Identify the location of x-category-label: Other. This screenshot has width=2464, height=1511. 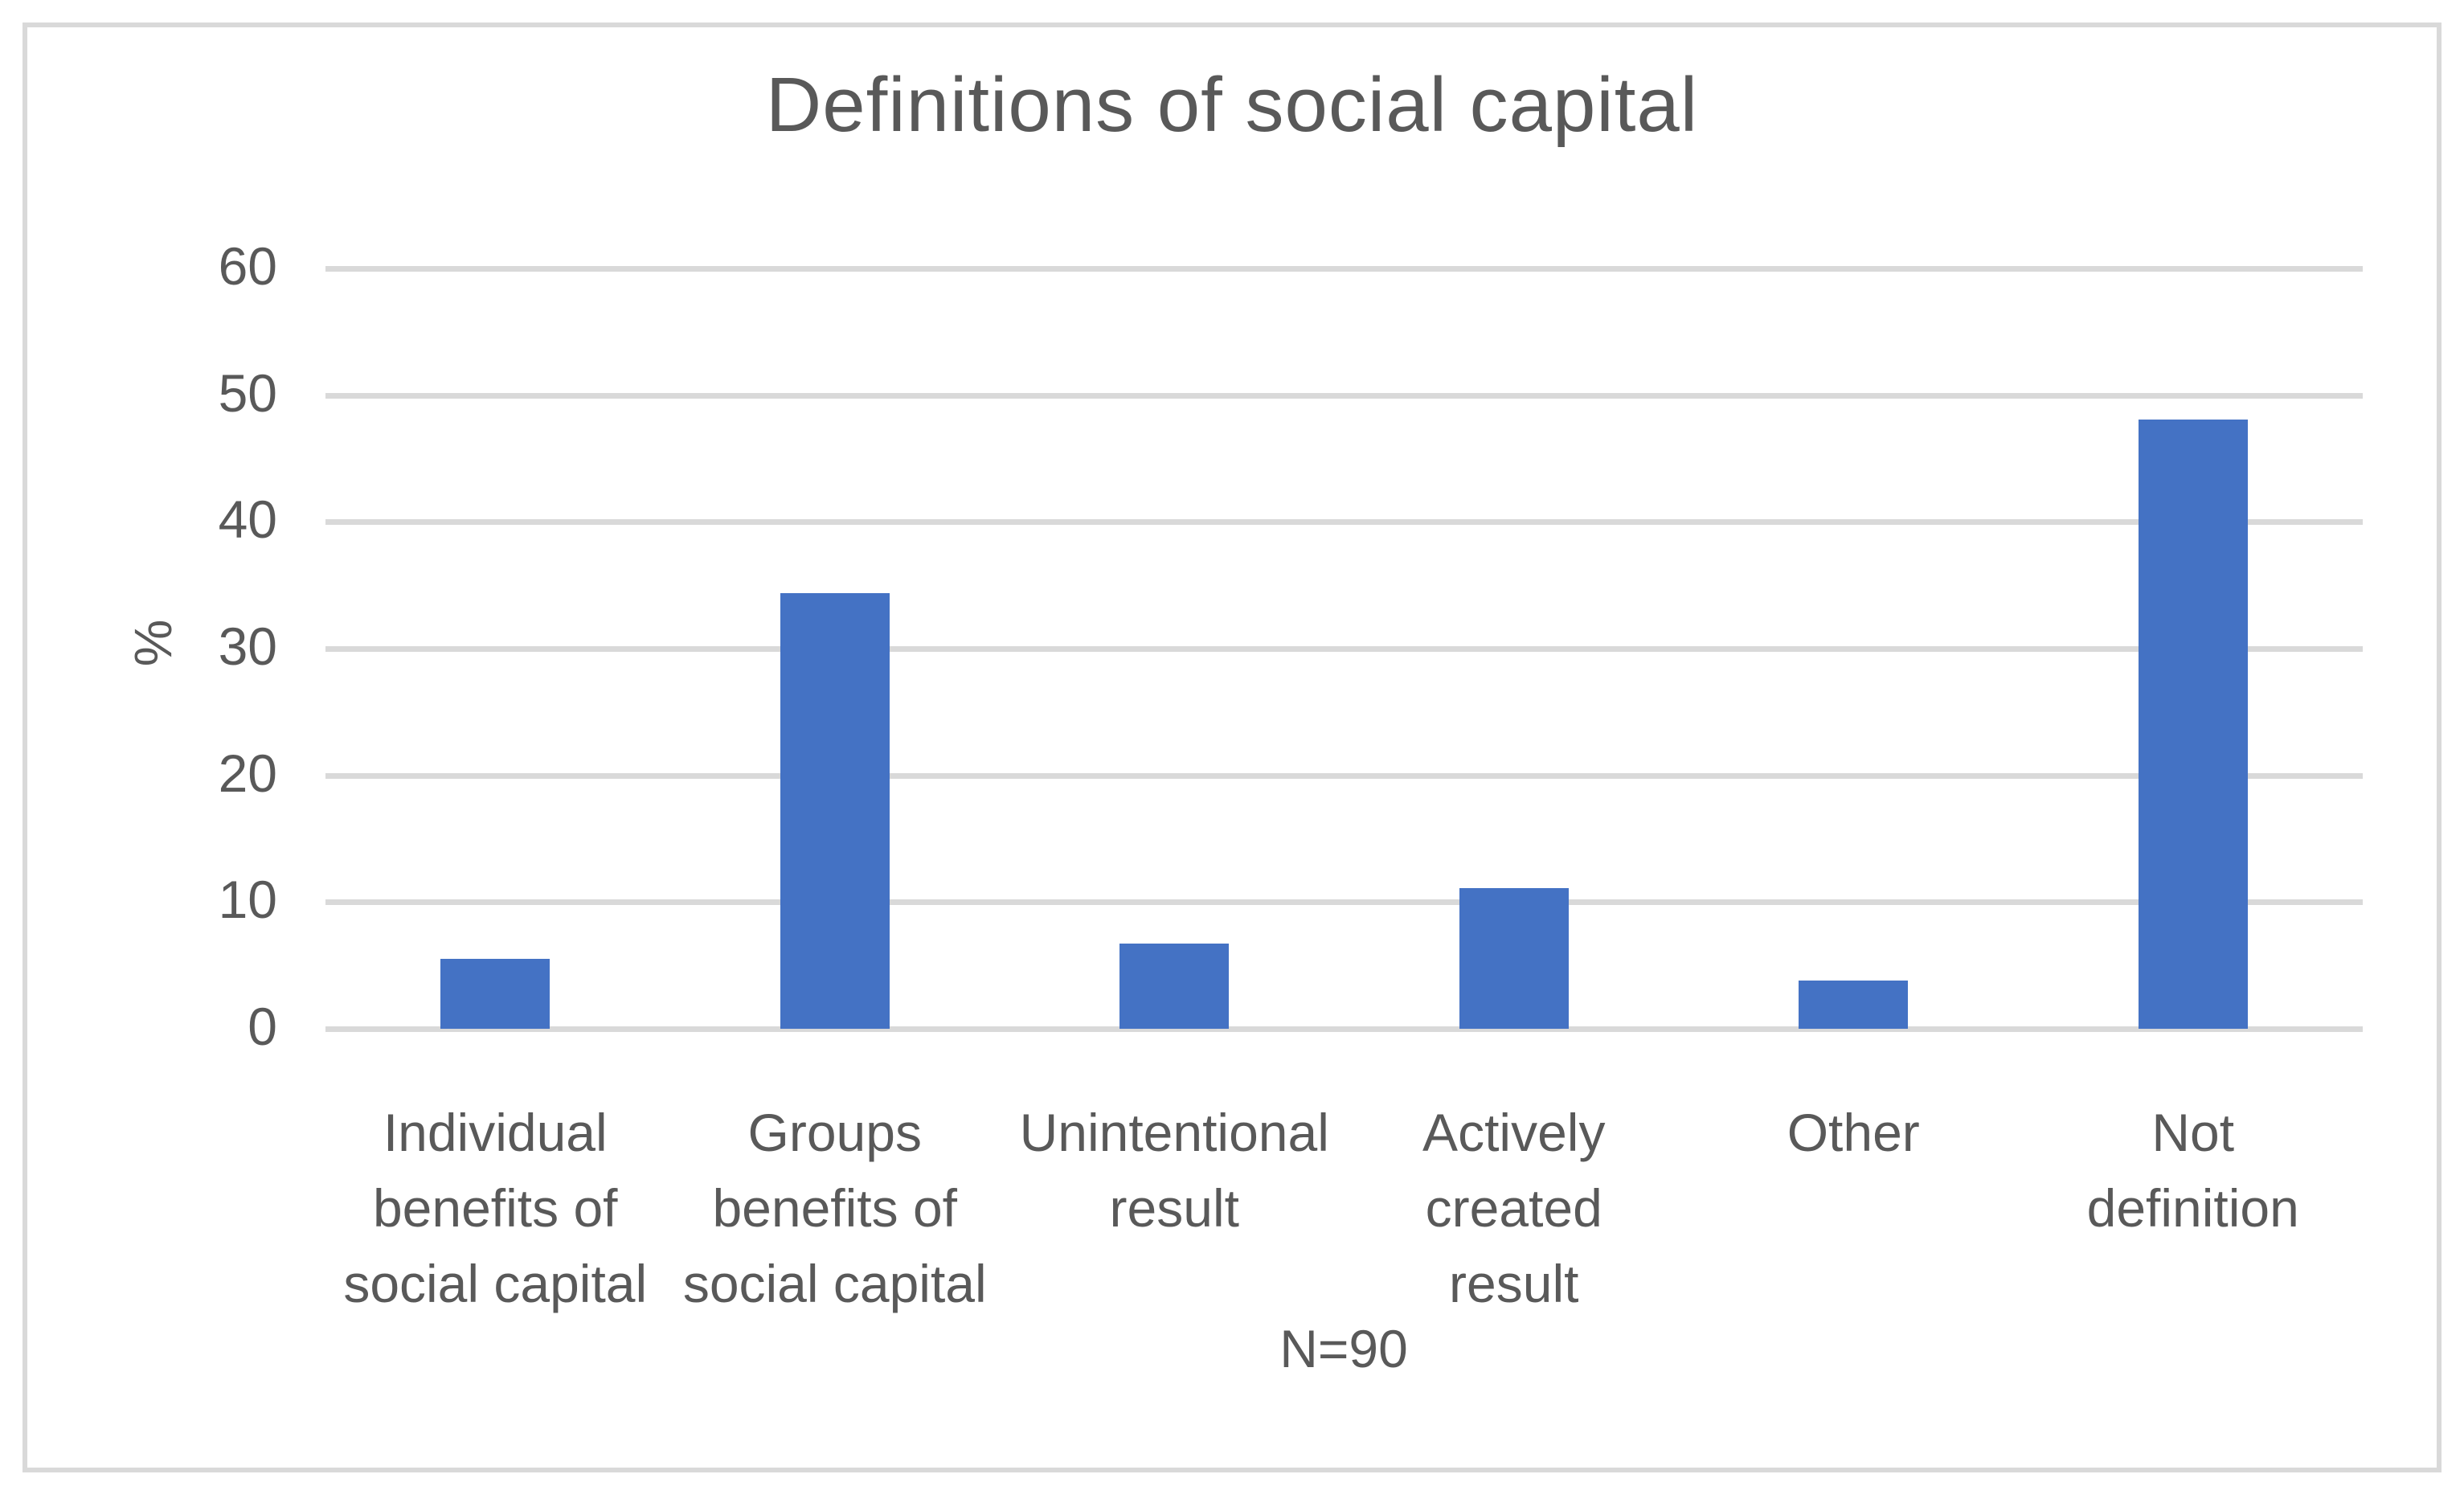
(1853, 1132).